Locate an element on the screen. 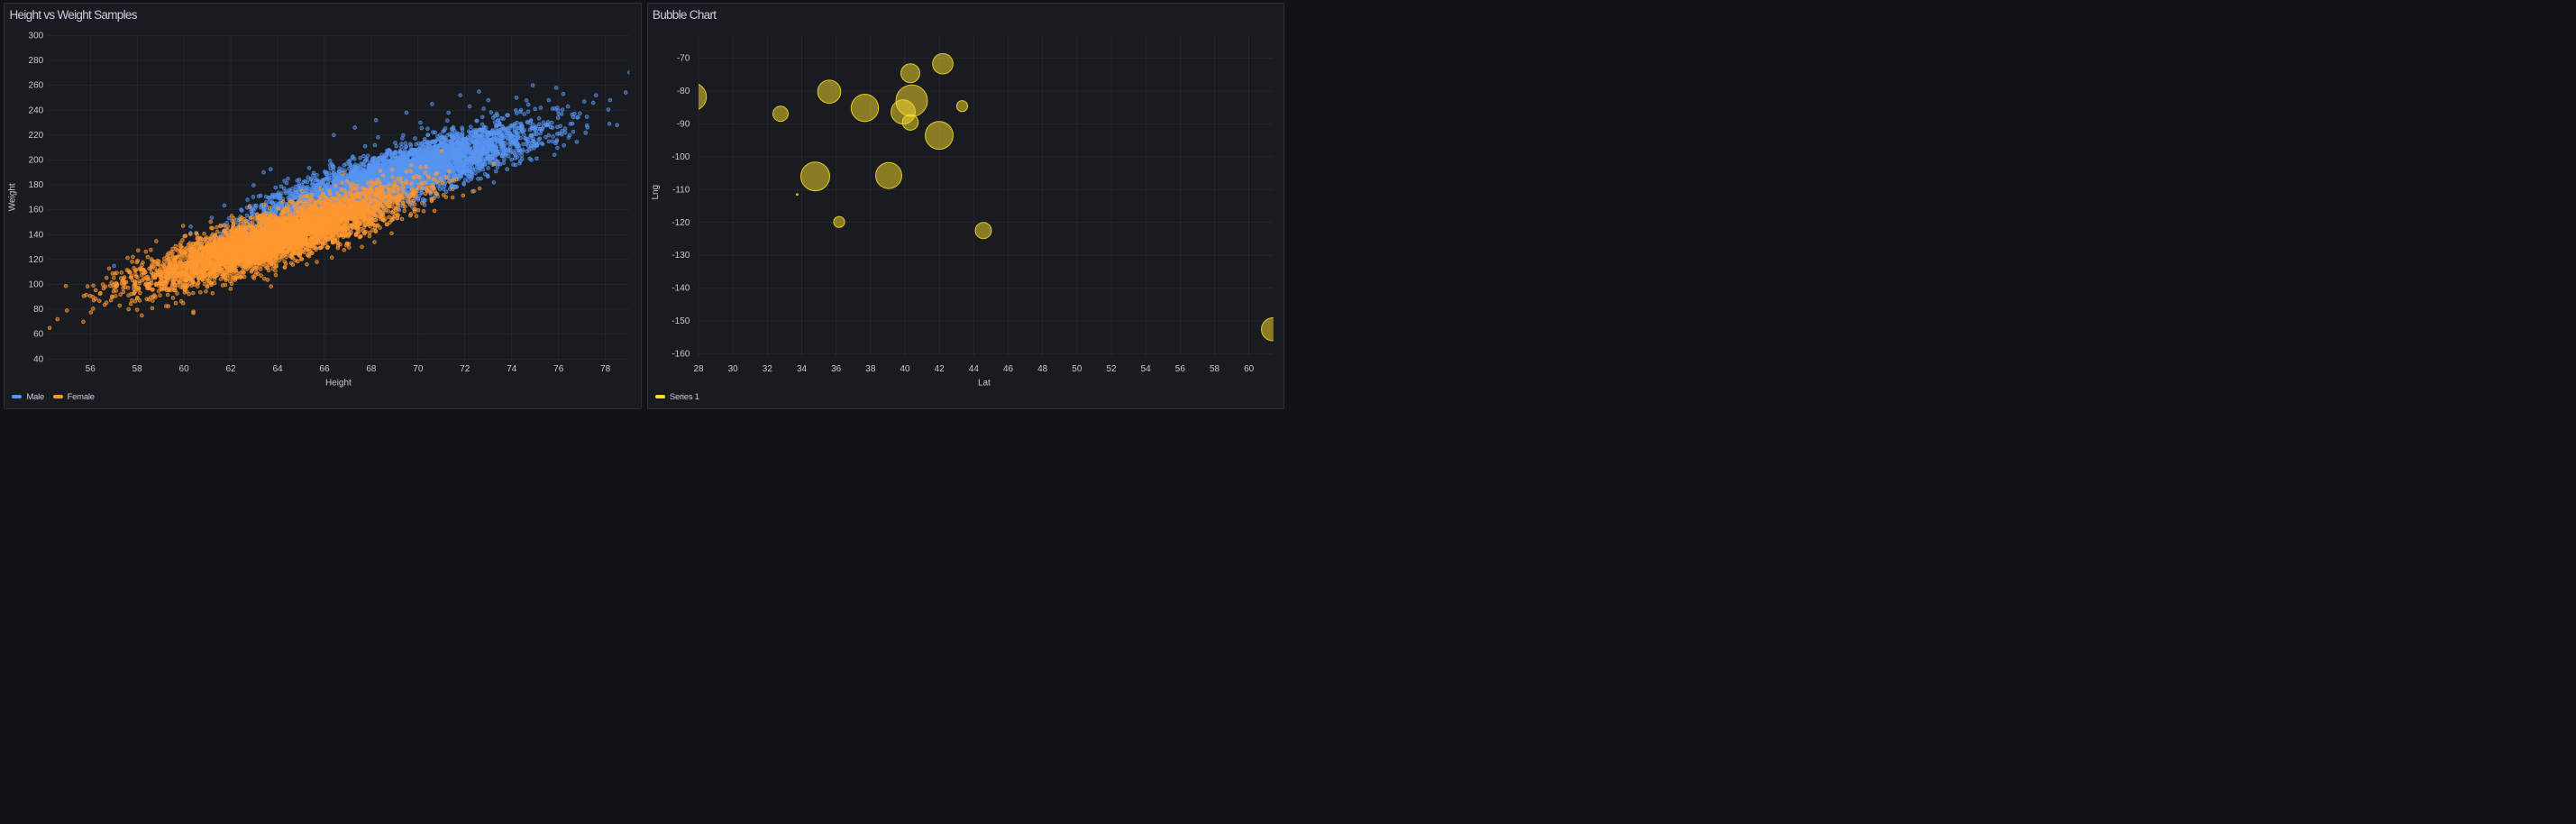 The width and height of the screenshot is (2576, 824). svg-text: -80 is located at coordinates (683, 92).